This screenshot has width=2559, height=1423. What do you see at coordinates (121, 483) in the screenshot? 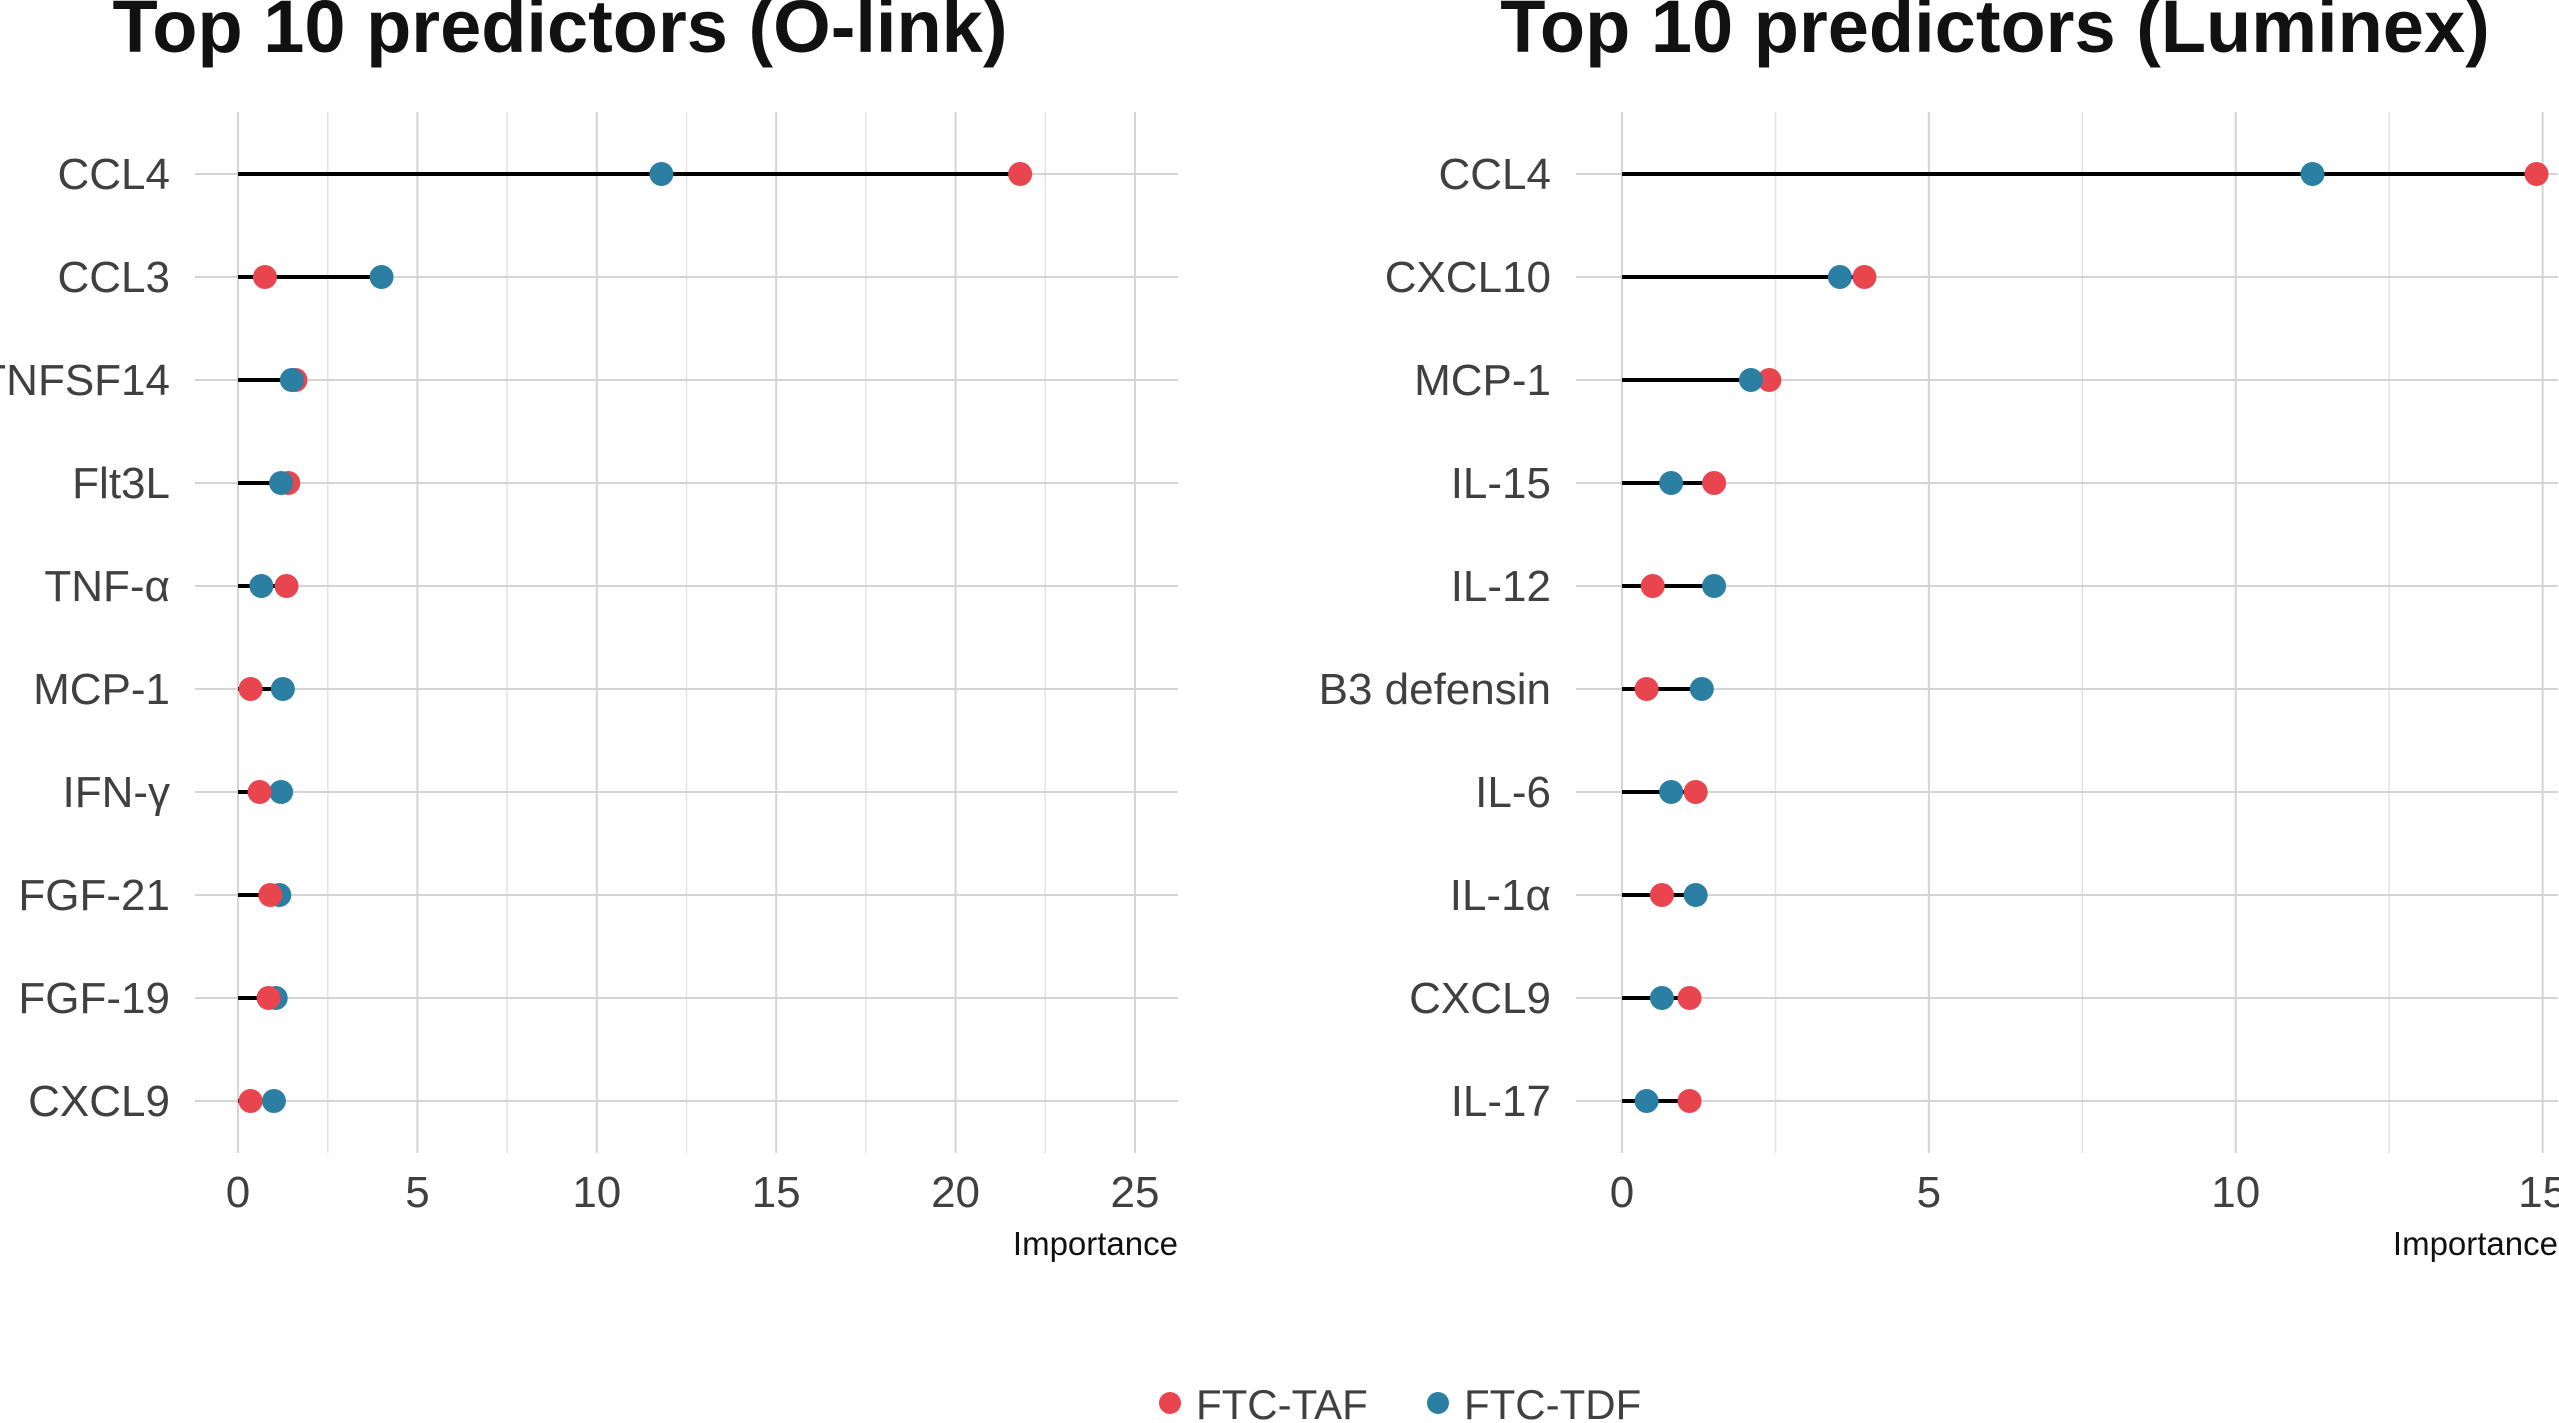
I see `category-label: Flt3L` at bounding box center [121, 483].